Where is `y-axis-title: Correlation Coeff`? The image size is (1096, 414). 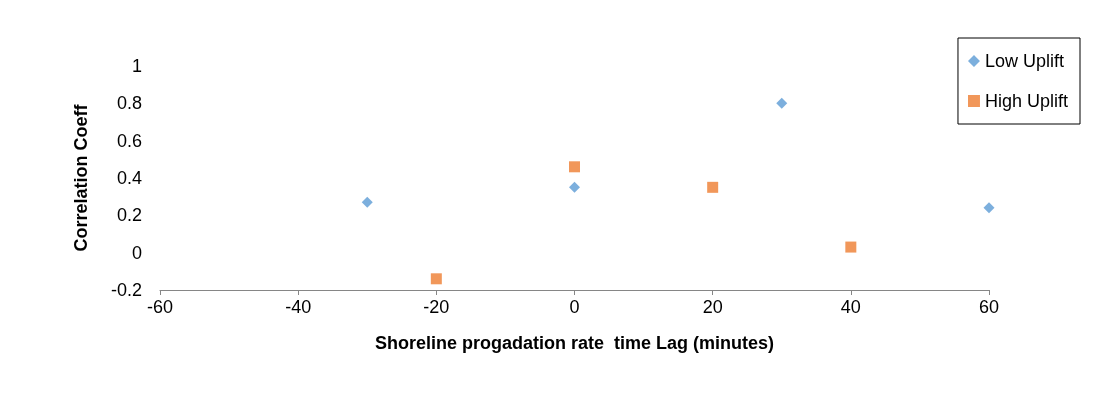
y-axis-title: Correlation Coeff is located at coordinates (81, 177).